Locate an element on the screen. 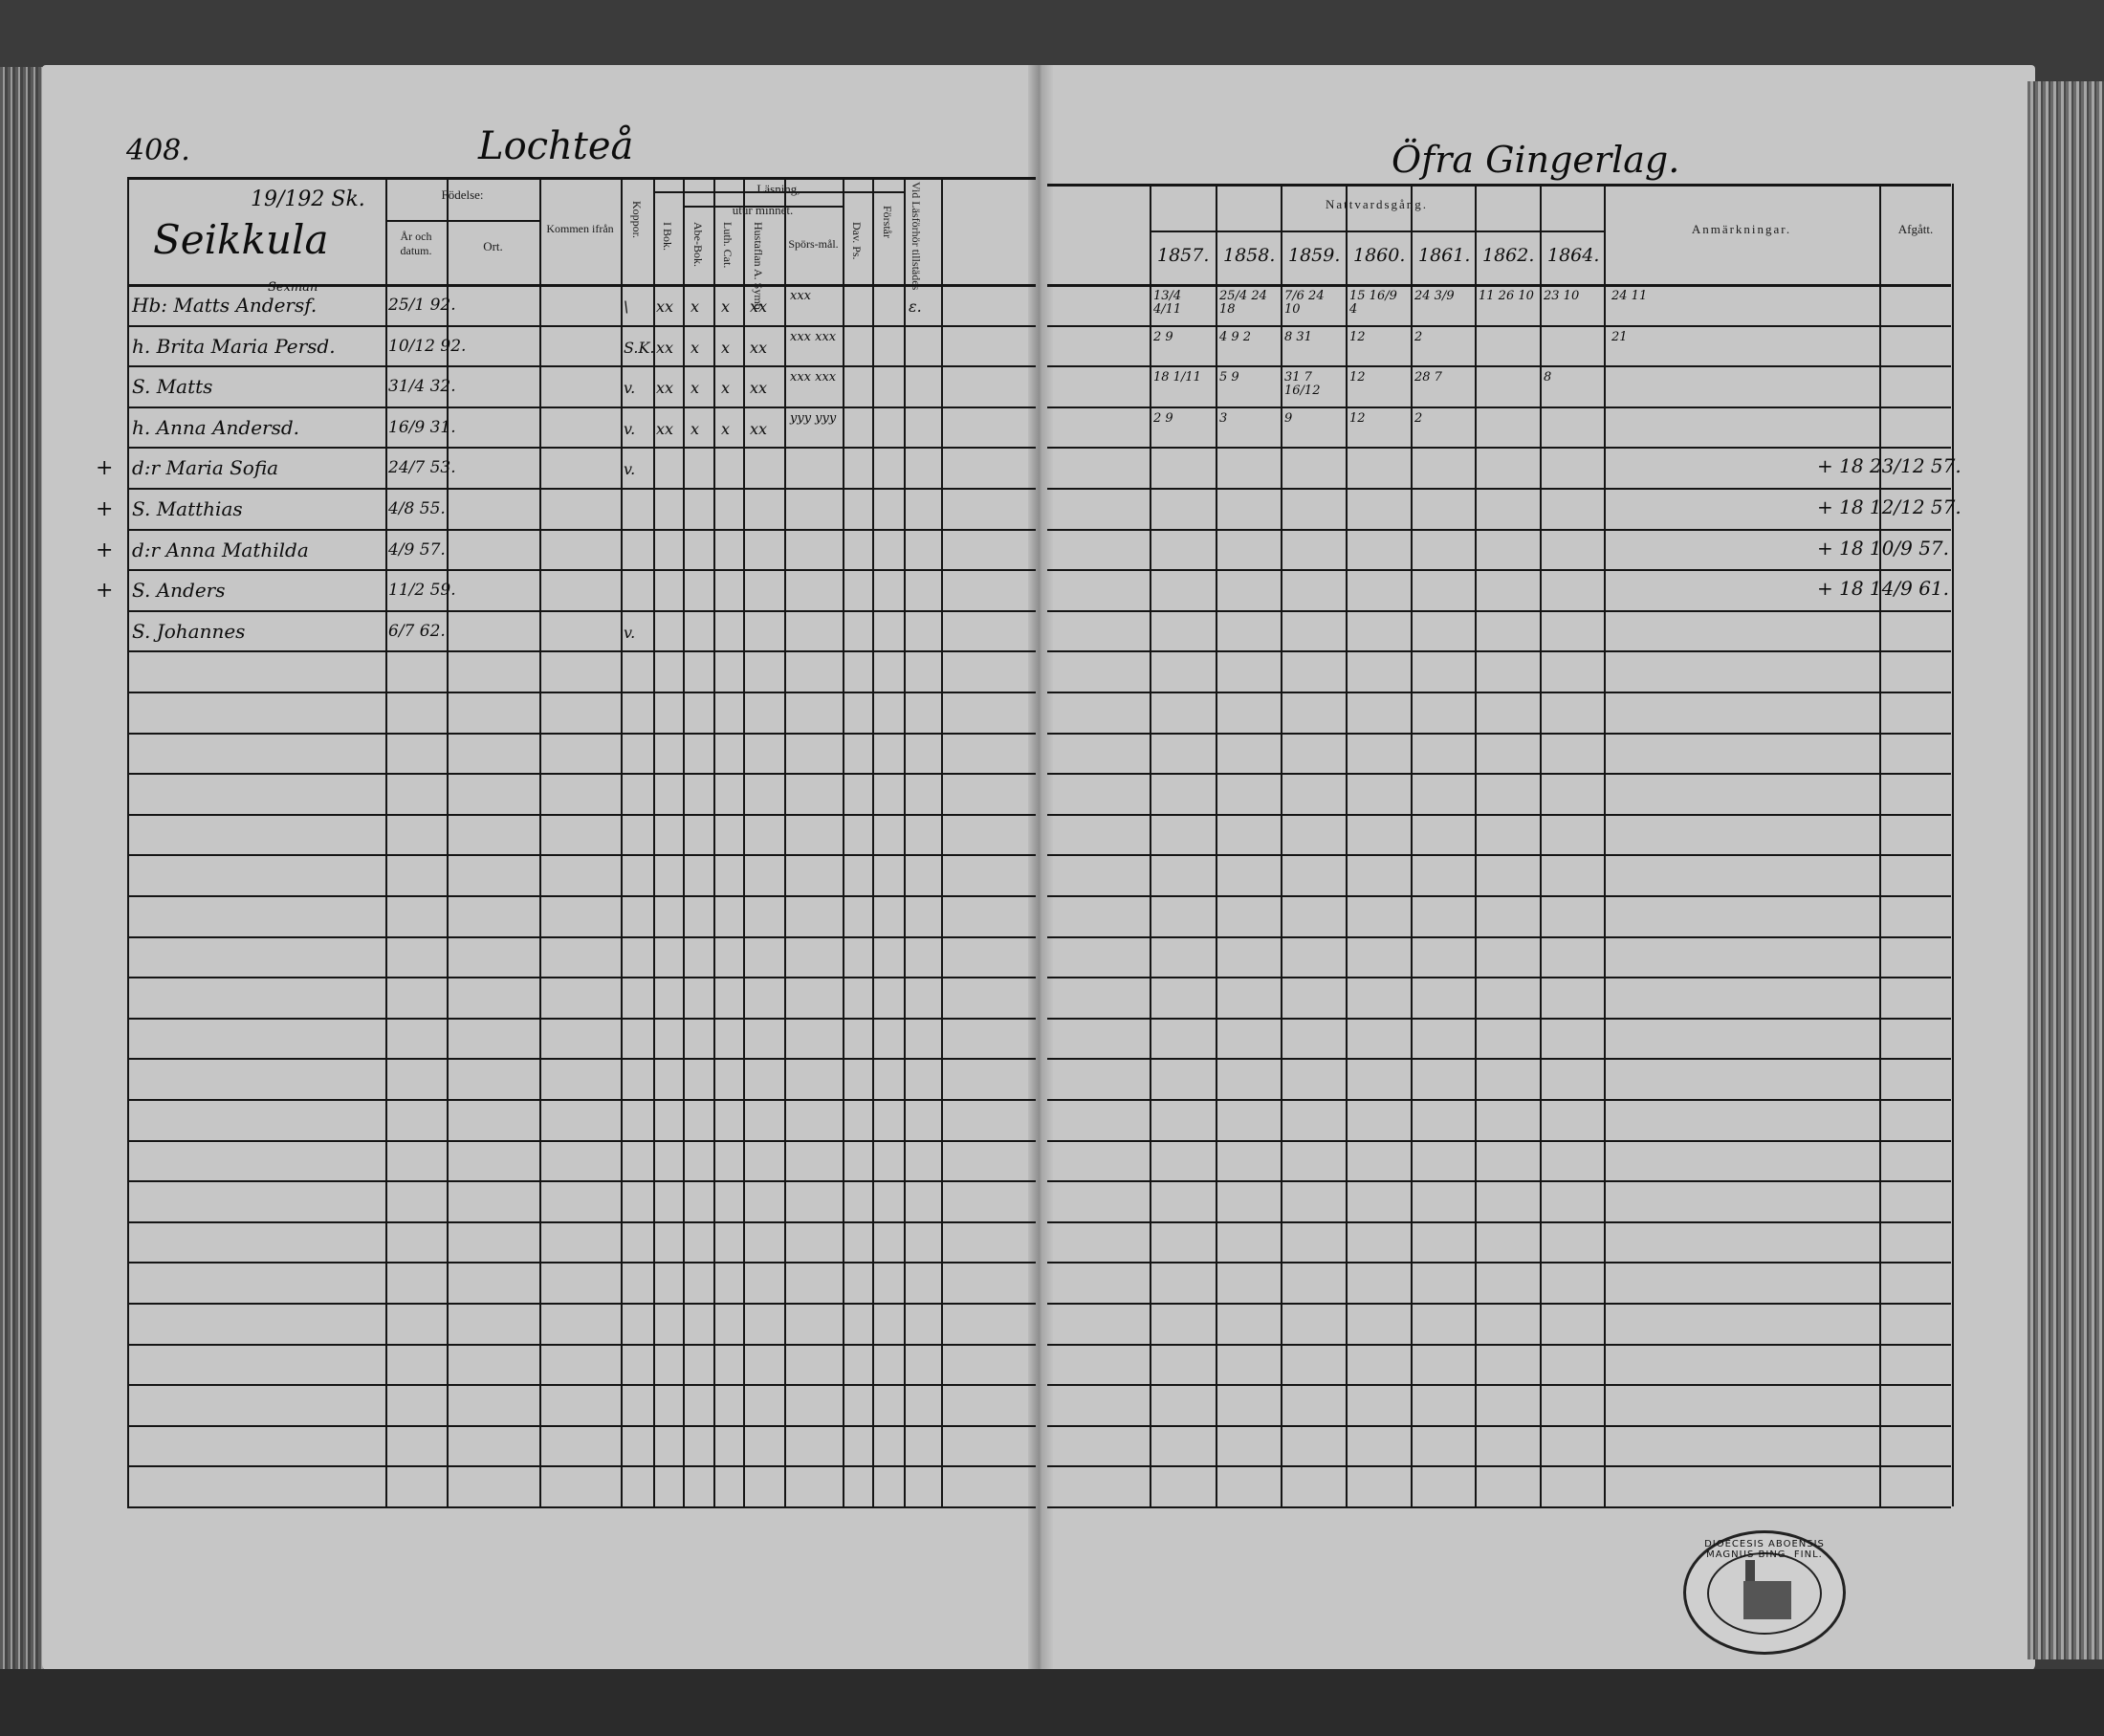 Image resolution: width=2104 pixels, height=1736 pixels. header-sporsmal: Spörs-mål. is located at coordinates (813, 244).